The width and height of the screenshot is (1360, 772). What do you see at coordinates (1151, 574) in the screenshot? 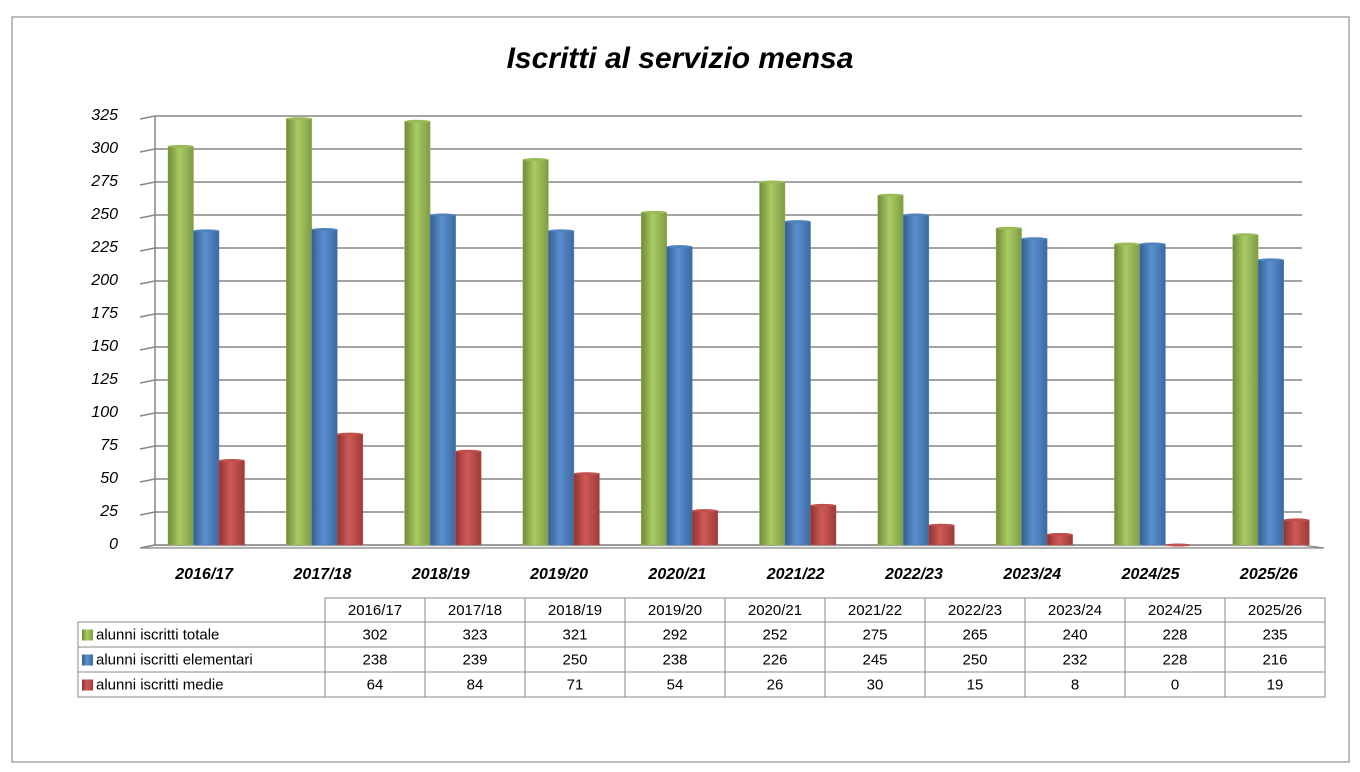
I see `x-tick-label: 2024/25` at bounding box center [1151, 574].